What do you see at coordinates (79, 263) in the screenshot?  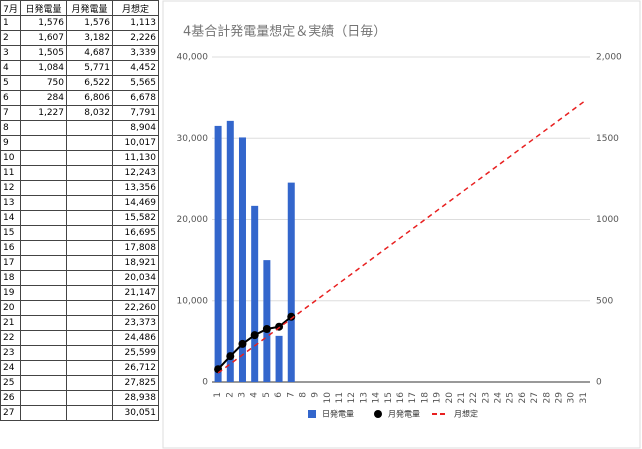 I see `table-row: 17 18,921` at bounding box center [79, 263].